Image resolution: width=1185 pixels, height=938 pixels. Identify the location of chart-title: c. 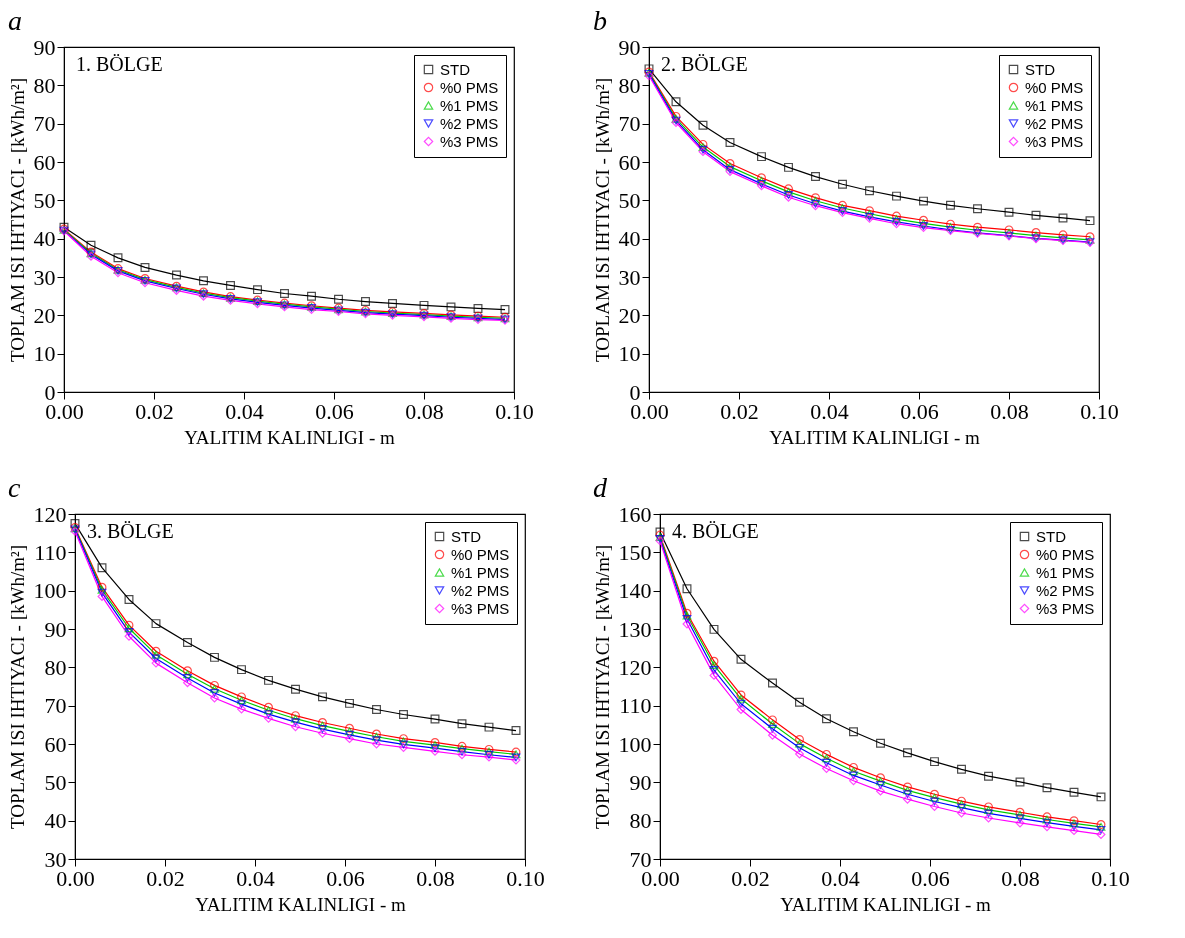
(14, 487).